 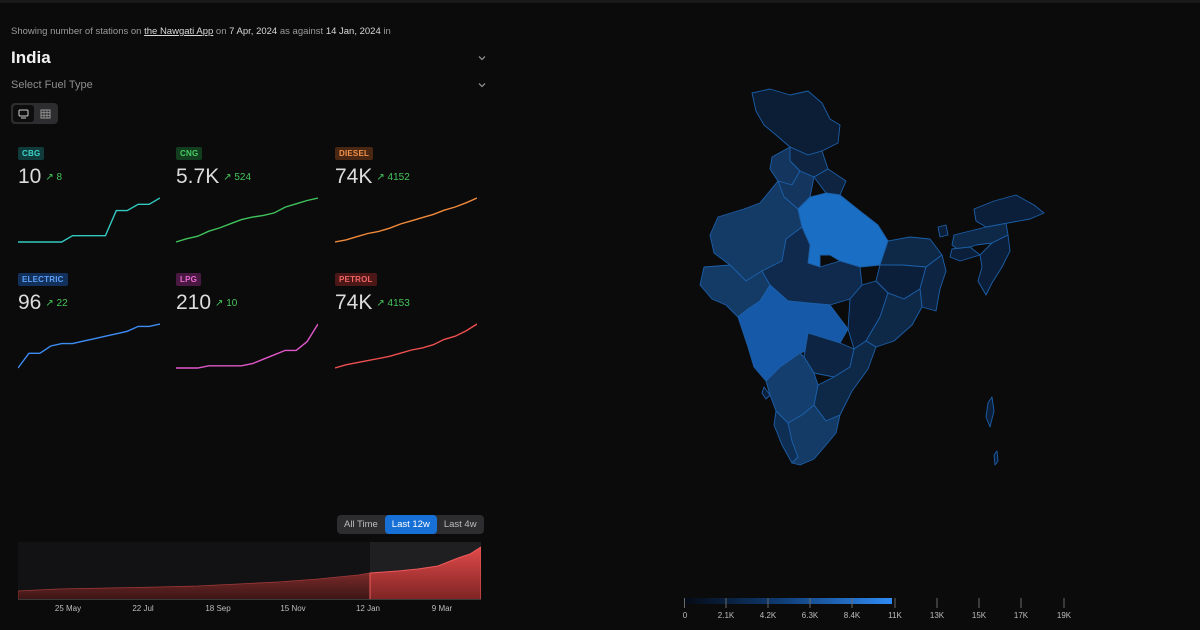 I want to click on legend-tick: 0, so click(x=685, y=615).